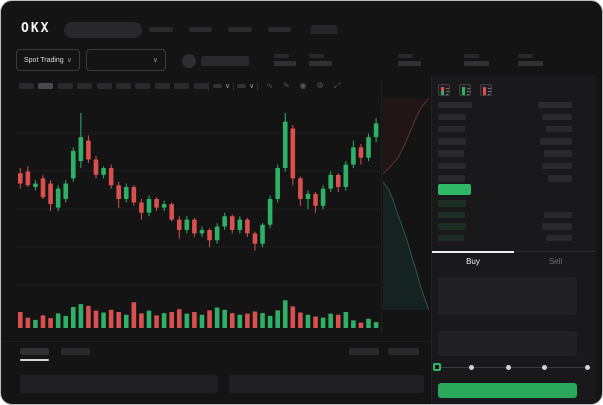 The height and width of the screenshot is (405, 603). What do you see at coordinates (486, 90) in the screenshot?
I see `orderbook-layout-asks-icon` at bounding box center [486, 90].